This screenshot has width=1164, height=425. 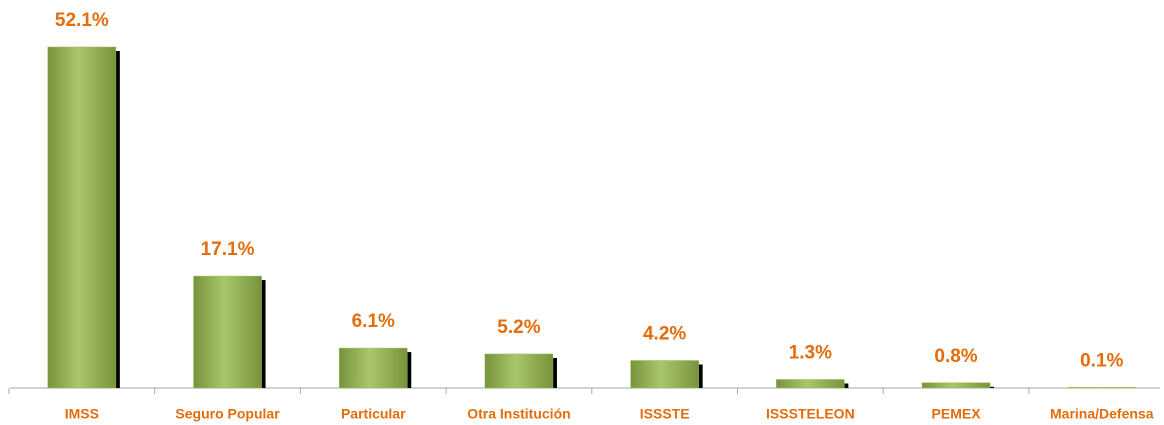 What do you see at coordinates (518, 327) in the screenshot?
I see `value-label: 5.2%` at bounding box center [518, 327].